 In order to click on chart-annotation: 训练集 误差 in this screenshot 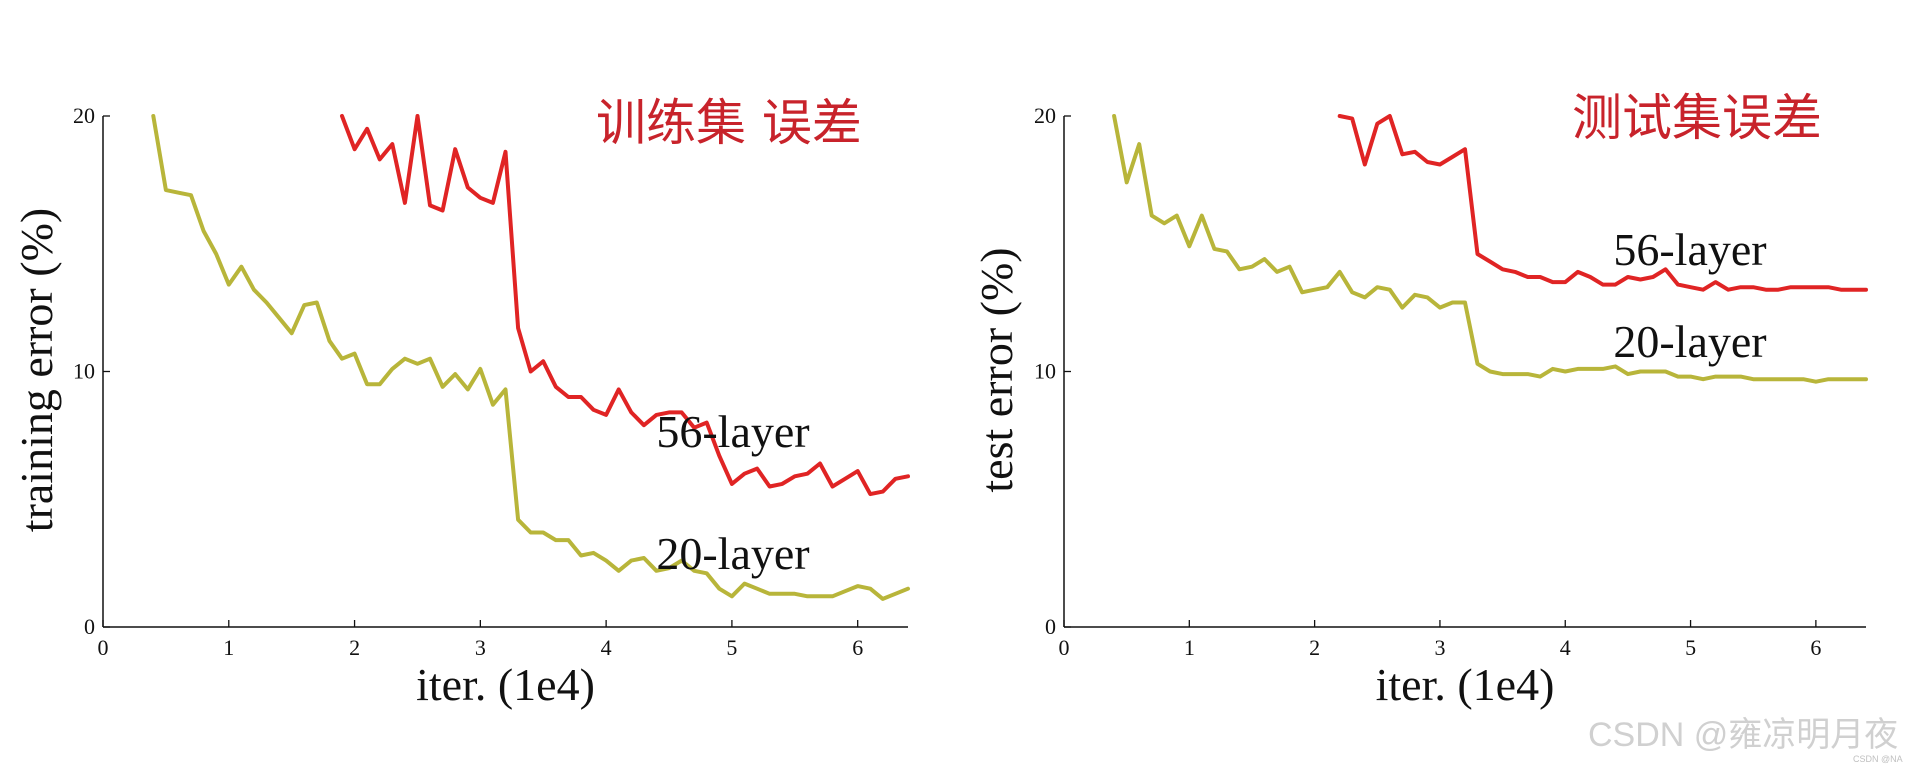, I will do `click(729, 123)`.